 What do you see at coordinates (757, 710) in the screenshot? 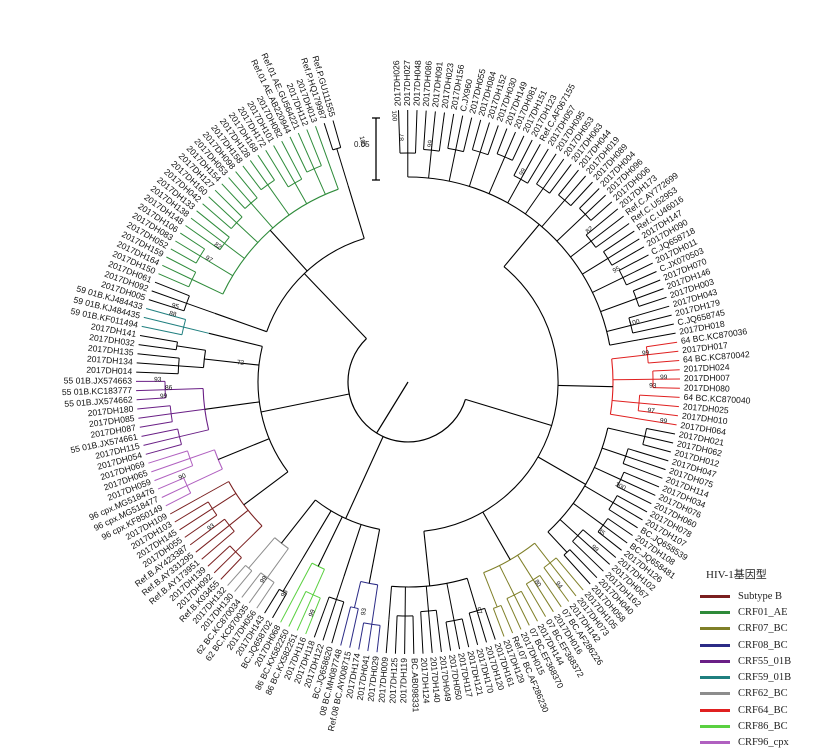
I see `legend-item: CRF64_BC` at bounding box center [757, 710].